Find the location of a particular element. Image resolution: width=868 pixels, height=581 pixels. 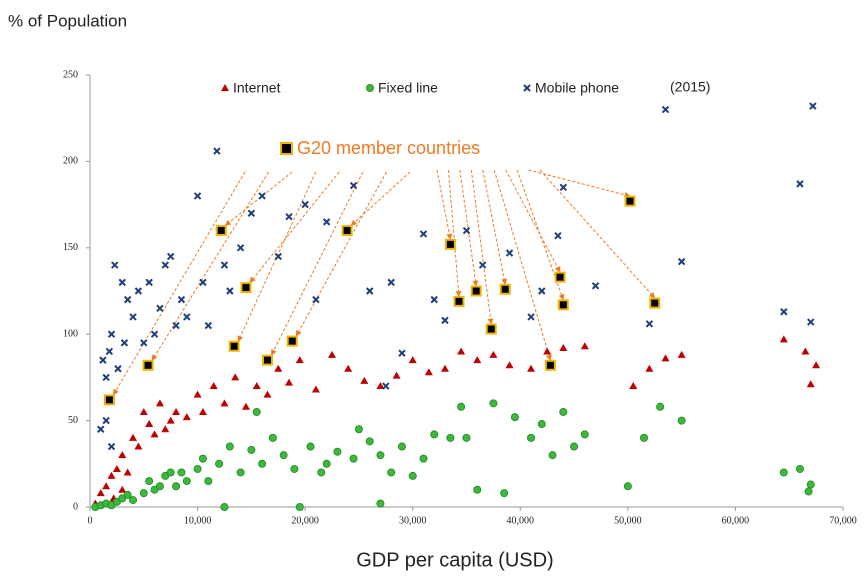

y-tick-label: 150 is located at coordinates (70, 247).